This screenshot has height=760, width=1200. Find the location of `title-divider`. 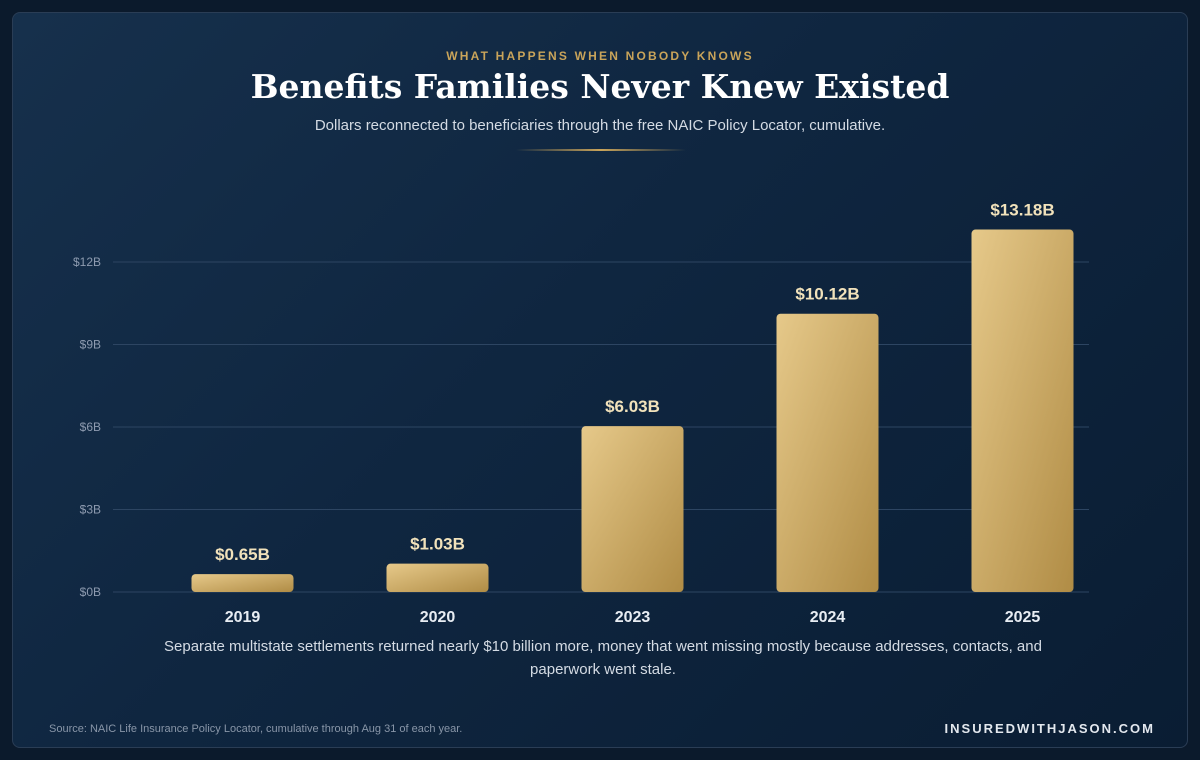

title-divider is located at coordinates (601, 150).